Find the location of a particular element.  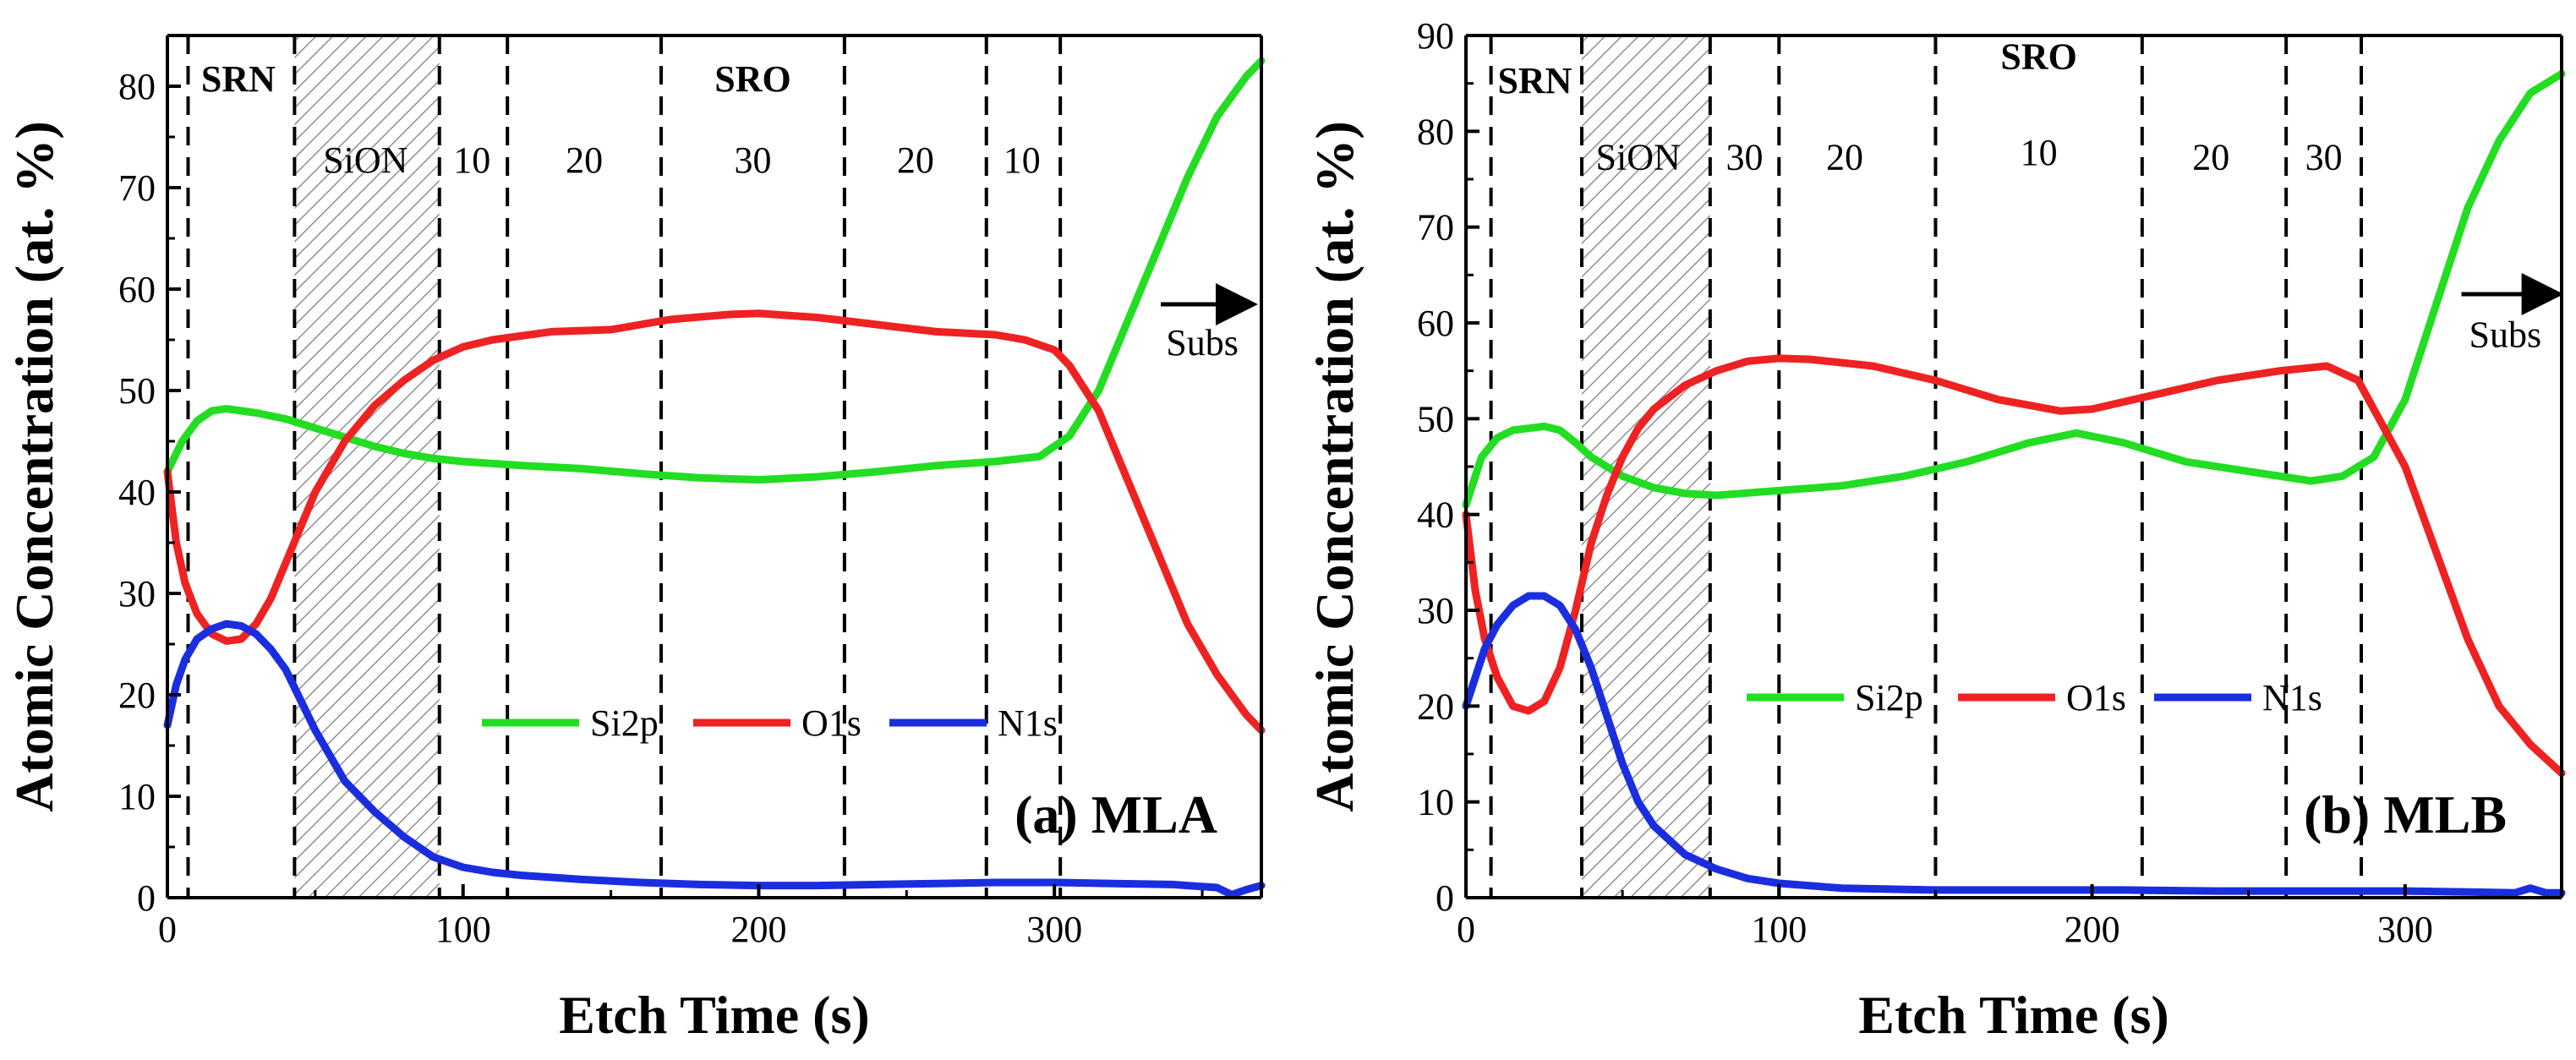

mla-x-tick-label: 200 is located at coordinates (758, 930).